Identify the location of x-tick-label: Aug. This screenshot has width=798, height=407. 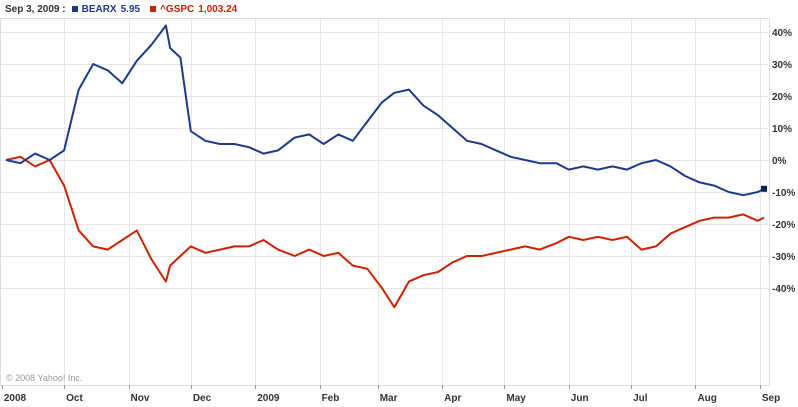
(706, 398).